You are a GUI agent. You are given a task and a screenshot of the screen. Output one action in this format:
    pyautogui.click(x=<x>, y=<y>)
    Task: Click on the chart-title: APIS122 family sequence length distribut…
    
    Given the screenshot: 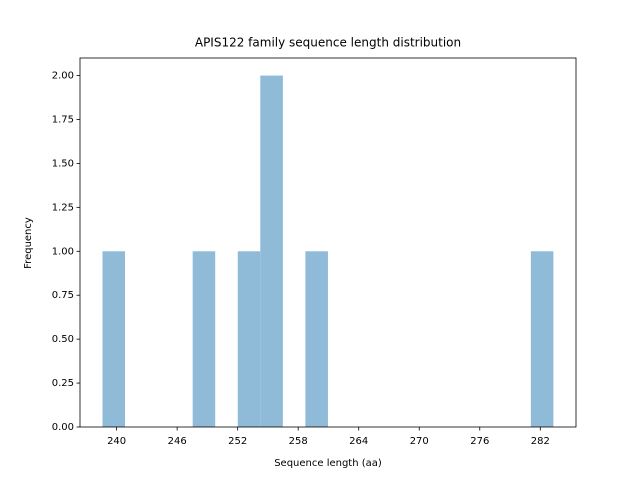 What is the action you would take?
    pyautogui.click(x=328, y=43)
    